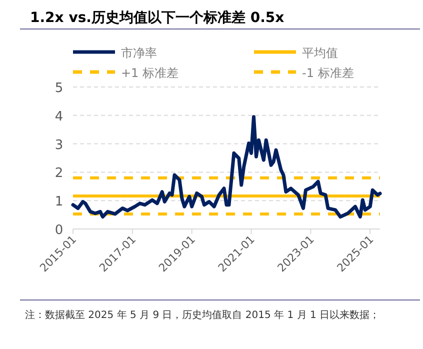 The height and width of the screenshot is (349, 423). Describe the element at coordinates (59, 230) in the screenshot. I see `y-tick-label: 0` at that location.